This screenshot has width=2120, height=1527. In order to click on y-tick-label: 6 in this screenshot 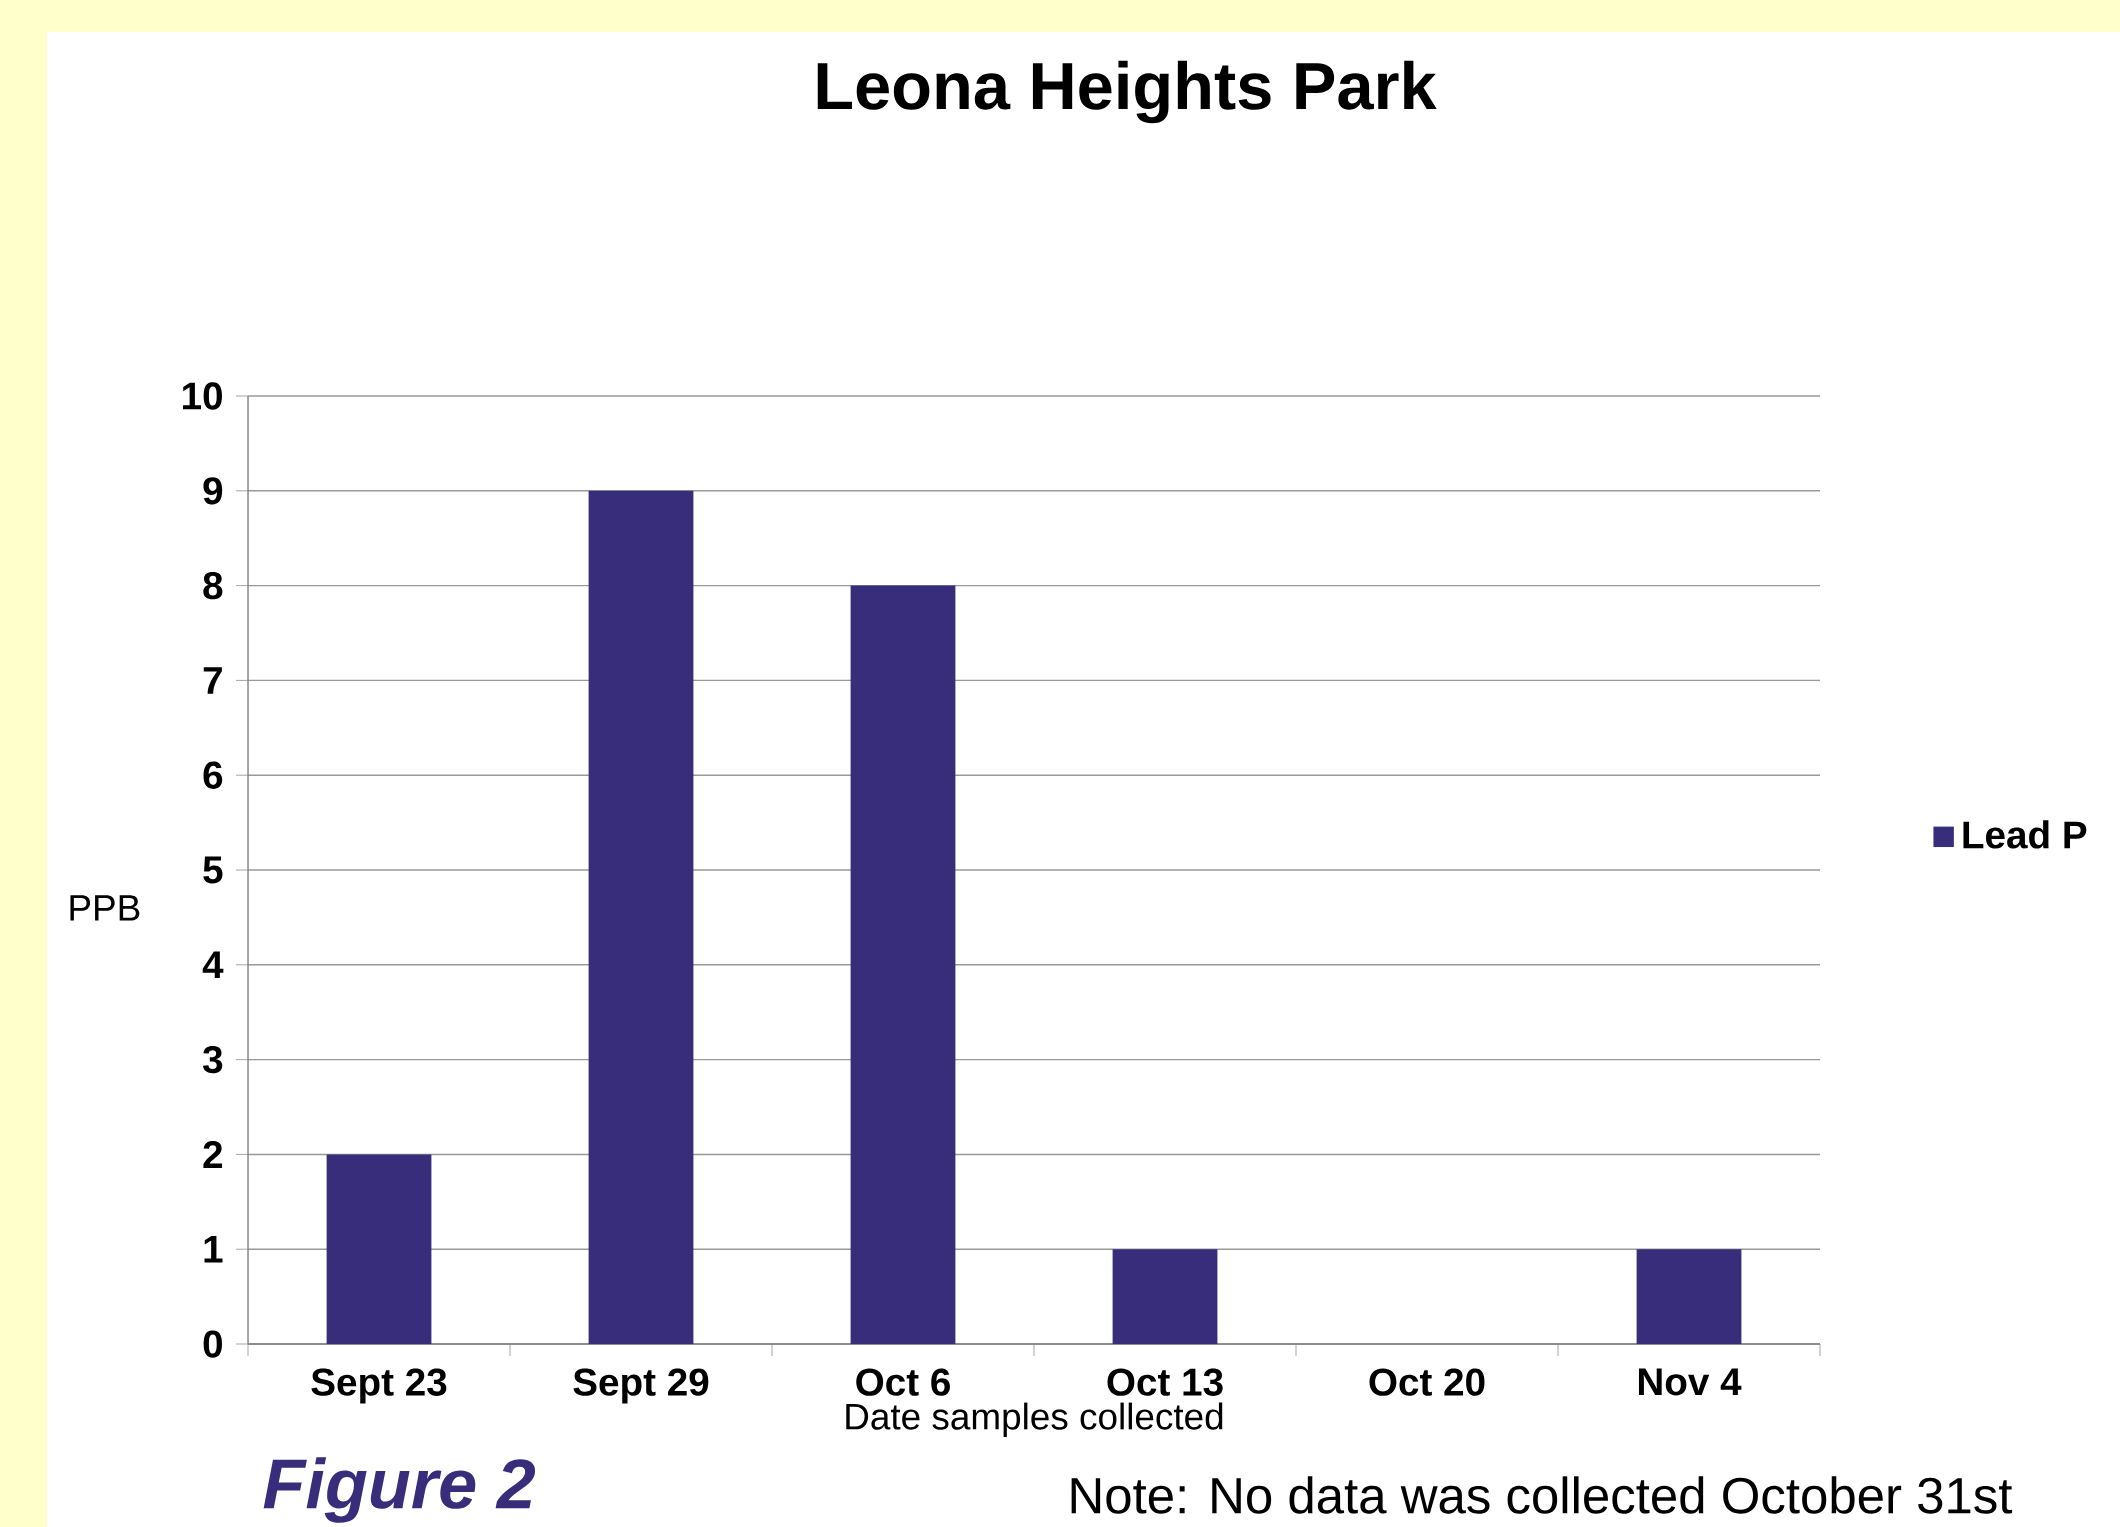, I will do `click(213, 775)`.